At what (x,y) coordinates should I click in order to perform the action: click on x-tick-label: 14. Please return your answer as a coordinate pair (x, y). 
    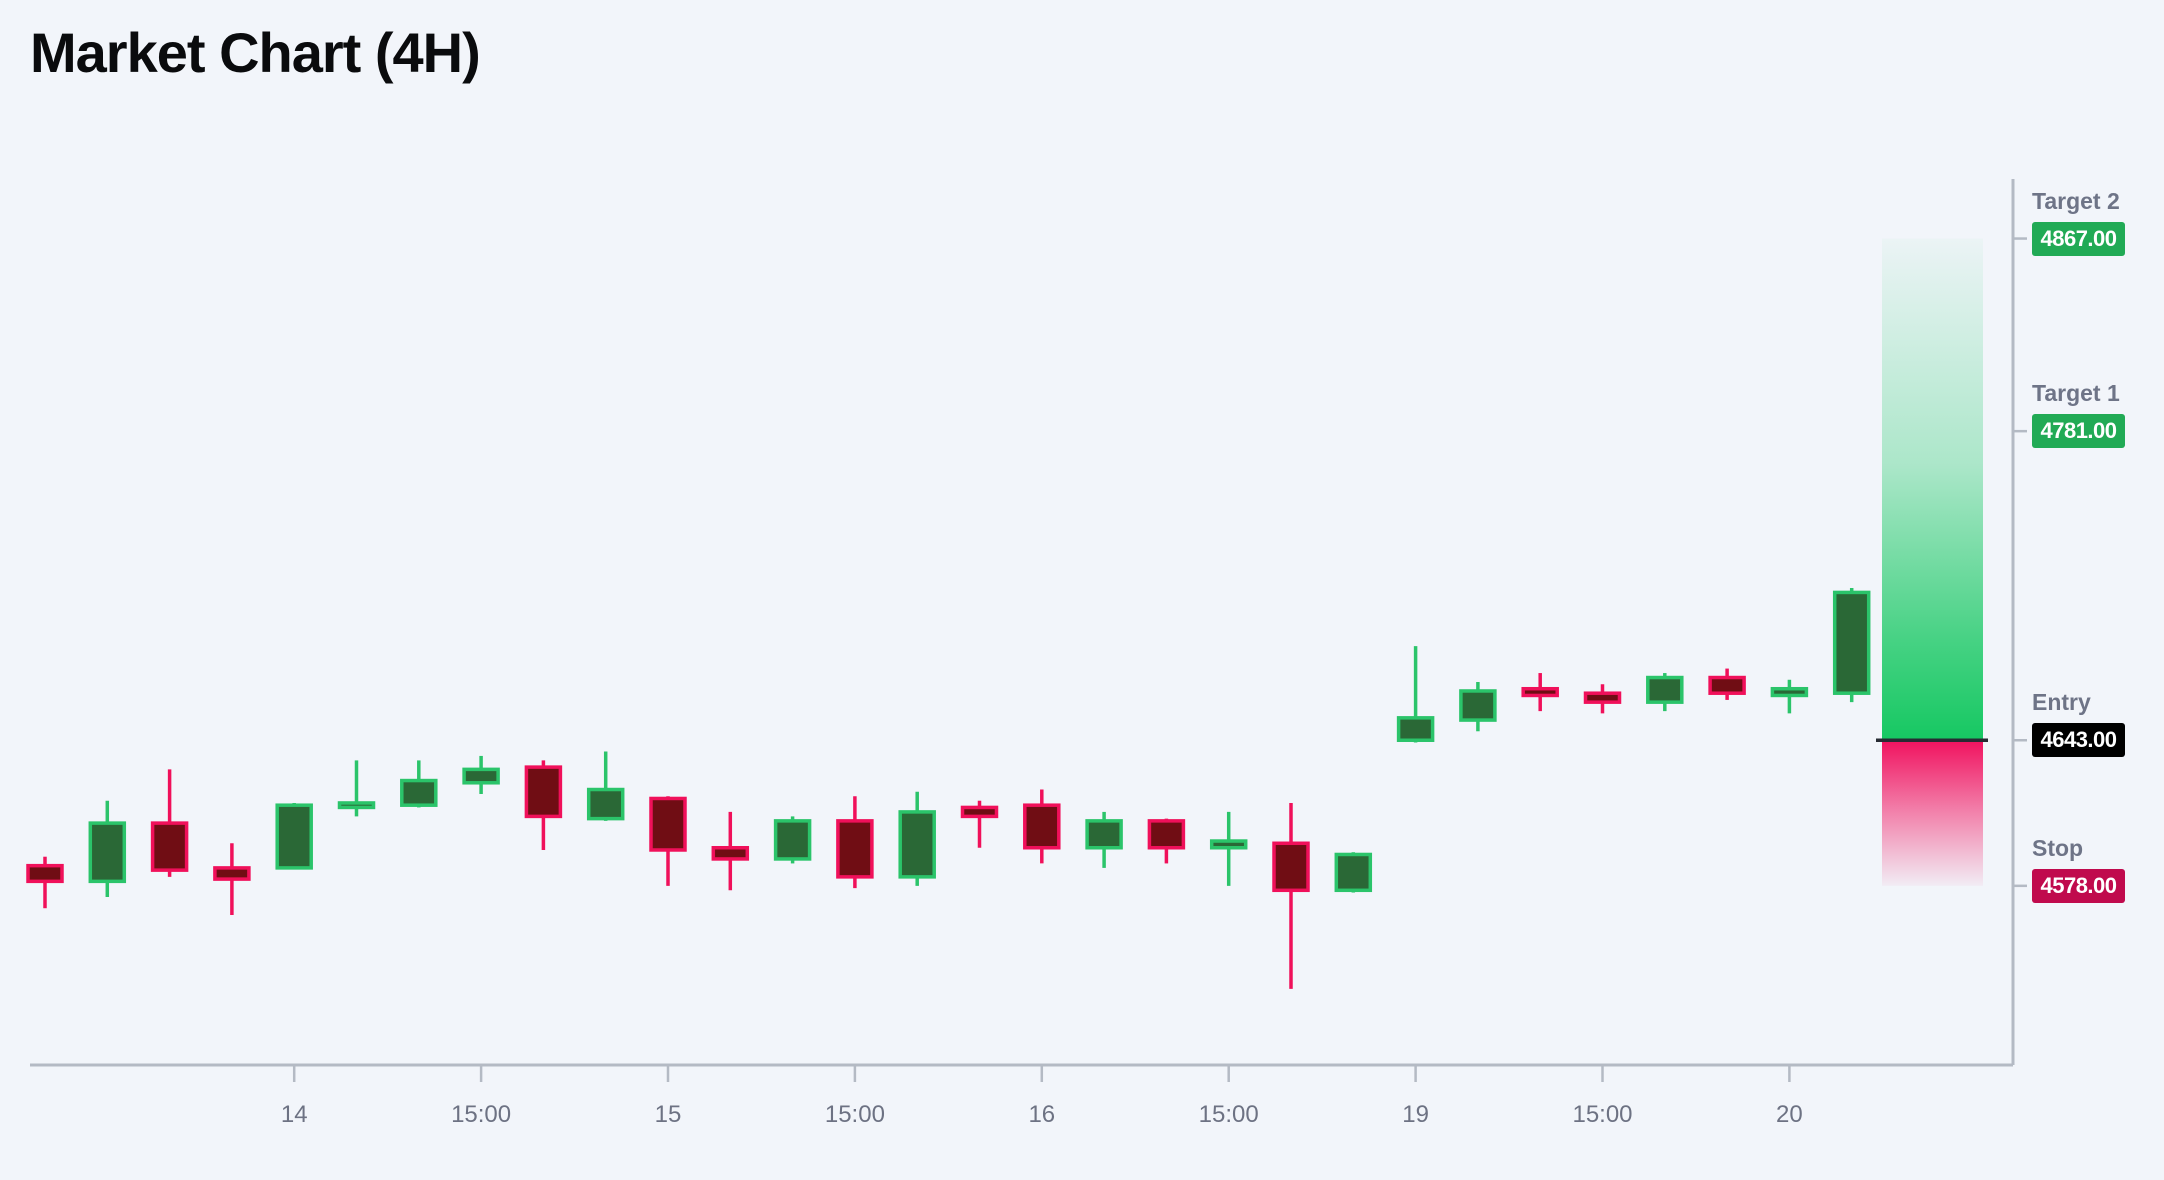
    Looking at the image, I should click on (294, 1114).